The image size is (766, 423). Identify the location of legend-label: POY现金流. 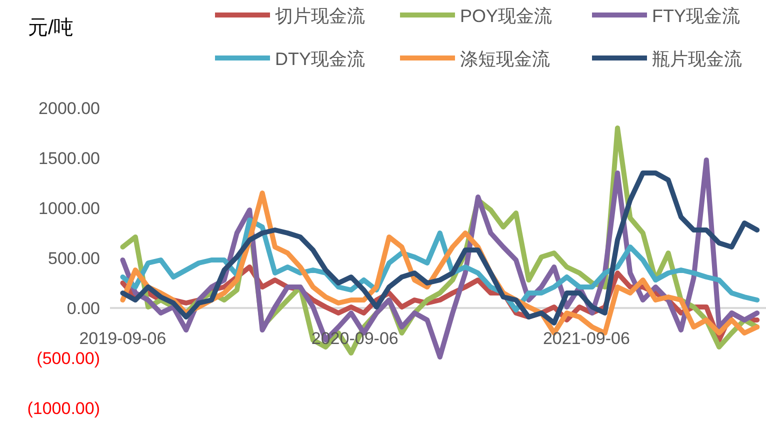
(506, 16).